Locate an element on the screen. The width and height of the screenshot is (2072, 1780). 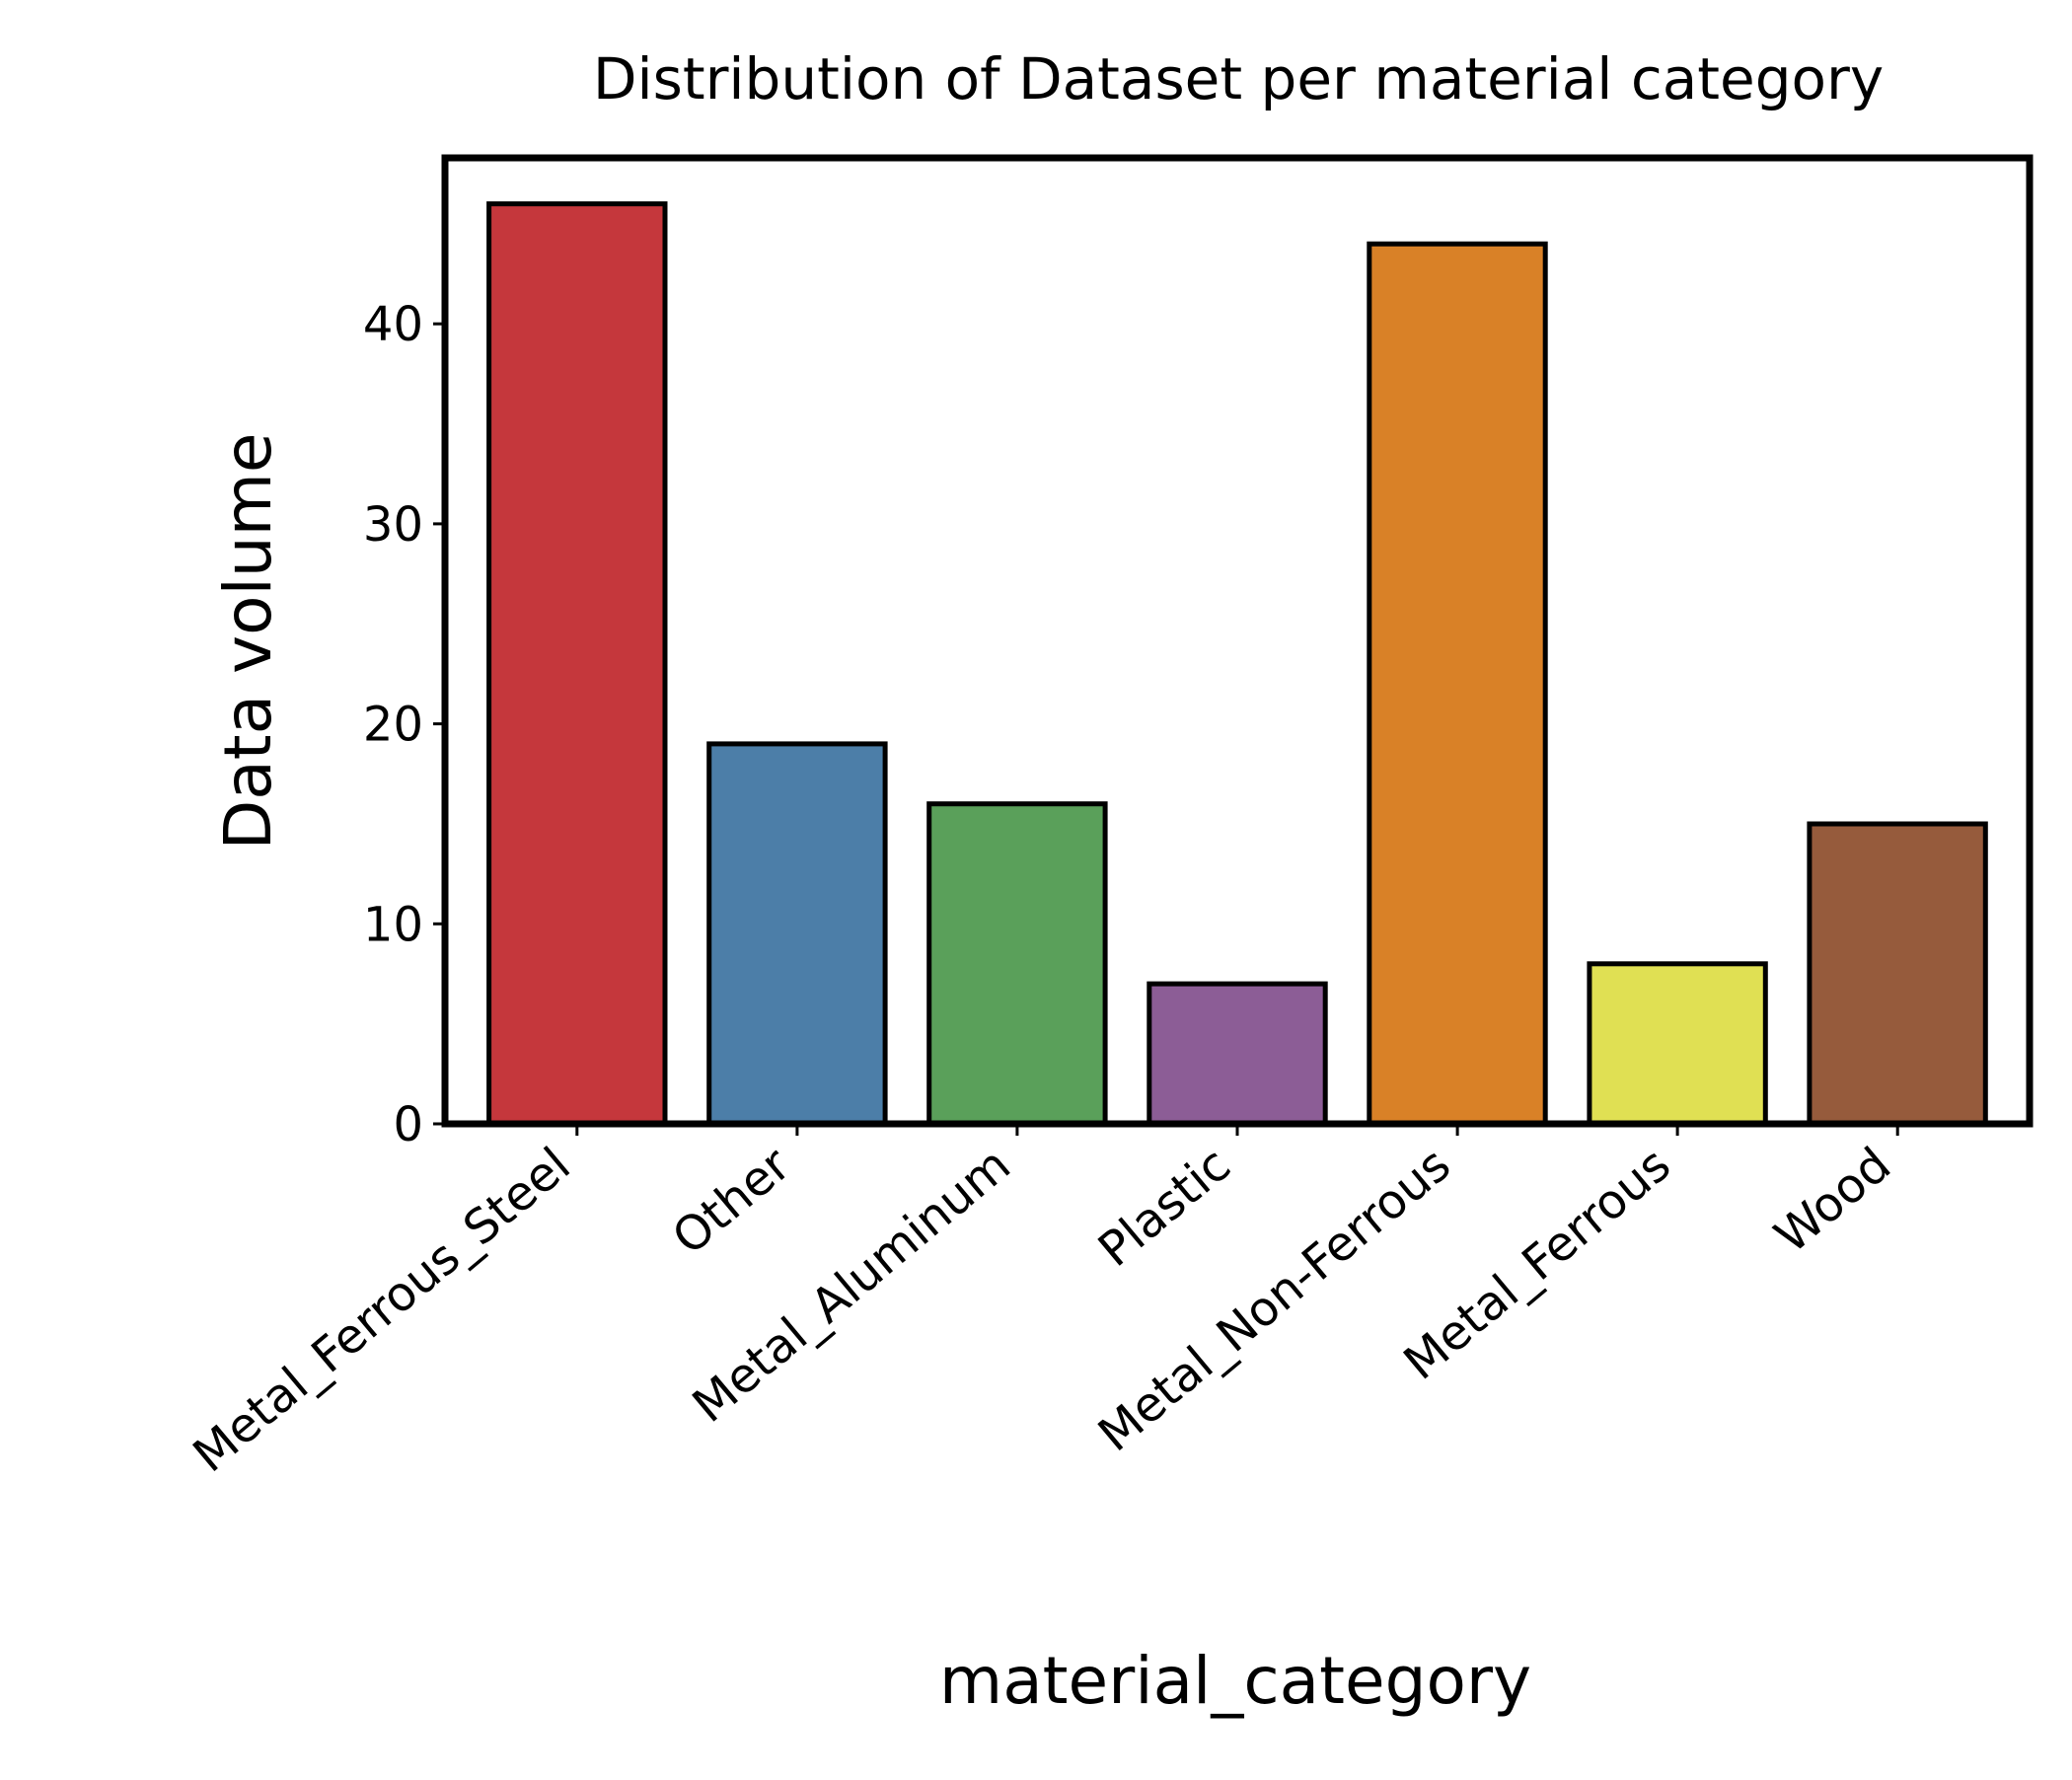
bar-wood is located at coordinates (1898, 974).